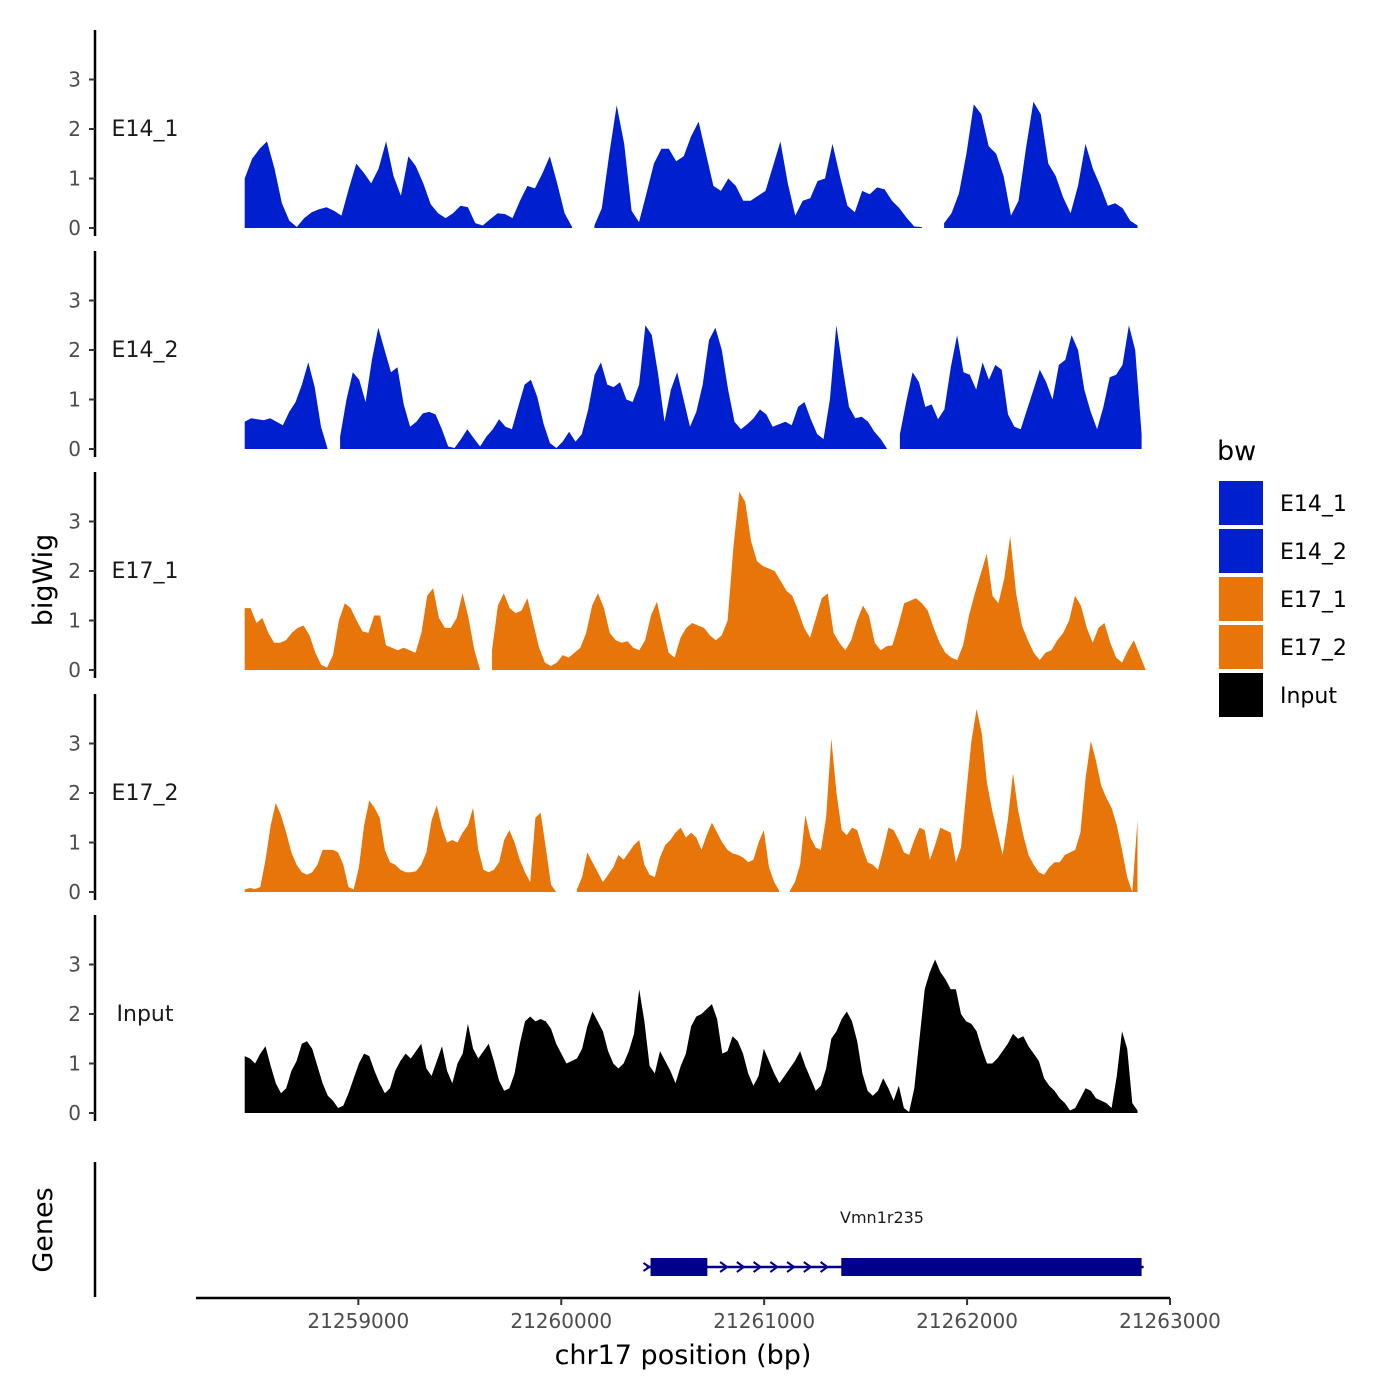  Describe the element at coordinates (145, 571) in the screenshot. I see `track-label: E17_1` at that location.